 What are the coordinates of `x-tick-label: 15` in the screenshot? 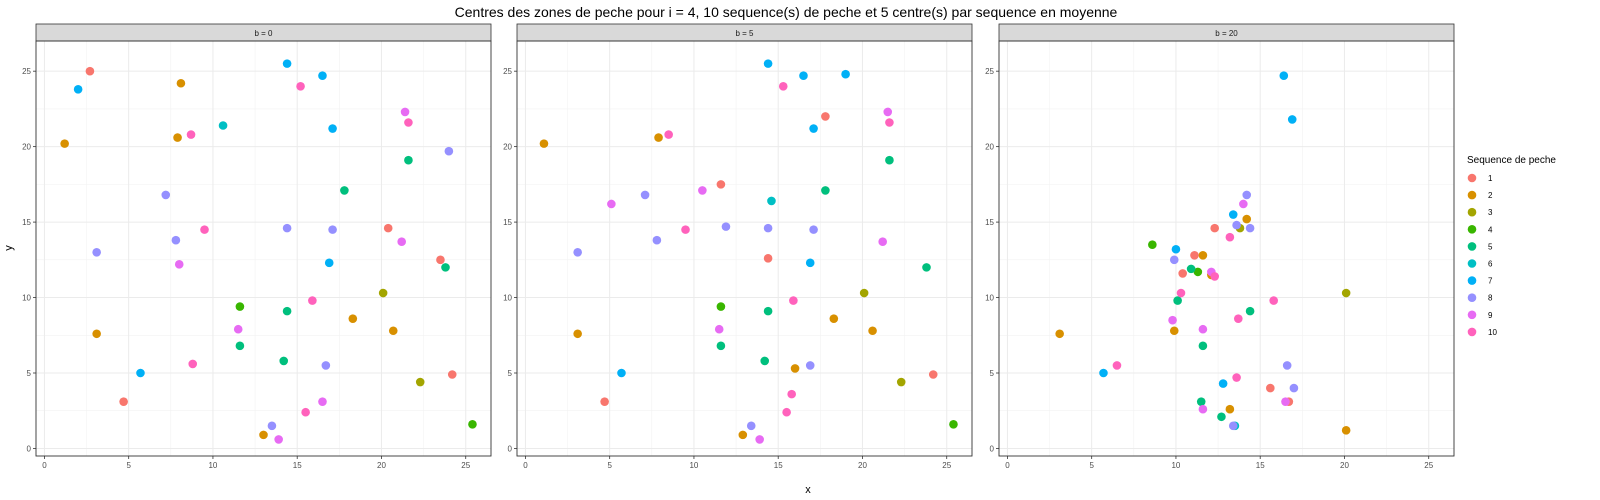 It's located at (297, 465).